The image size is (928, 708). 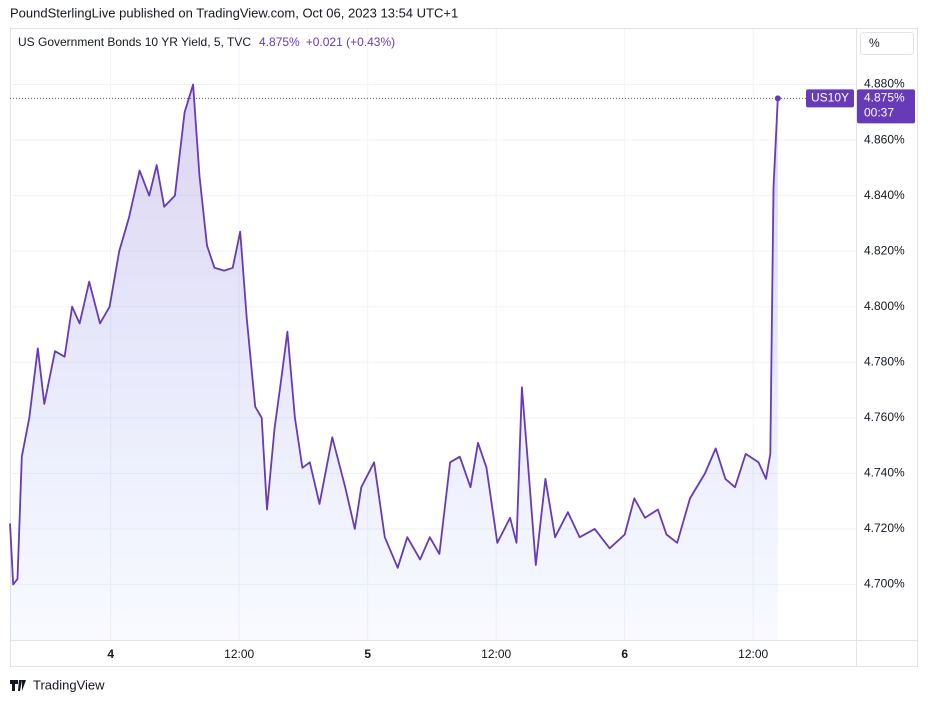 What do you see at coordinates (884, 139) in the screenshot?
I see `y-tick-label: 4.860%` at bounding box center [884, 139].